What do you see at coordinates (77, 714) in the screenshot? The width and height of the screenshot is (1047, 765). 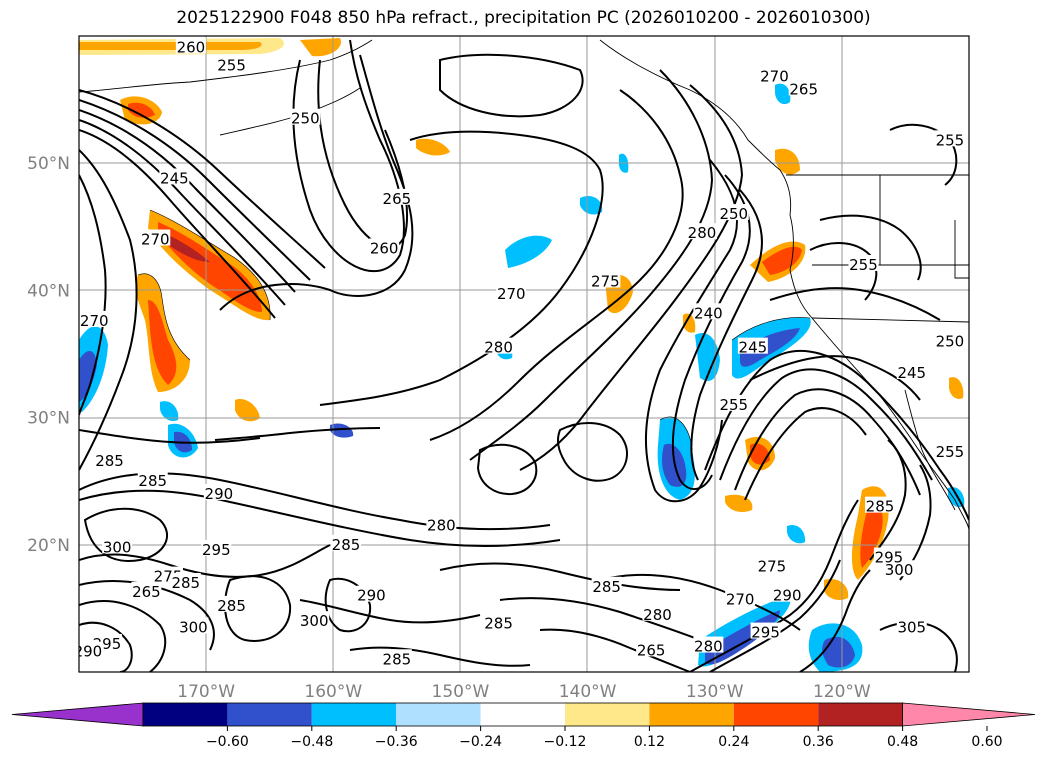 I see `colorbar-extend-low` at bounding box center [77, 714].